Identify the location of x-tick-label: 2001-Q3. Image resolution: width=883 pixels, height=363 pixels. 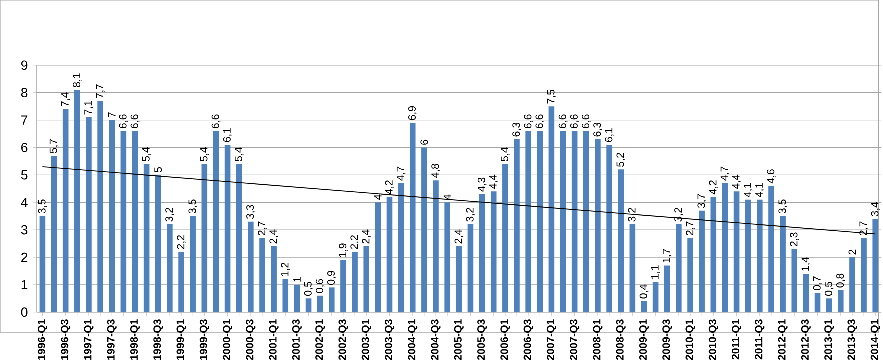
(297, 340).